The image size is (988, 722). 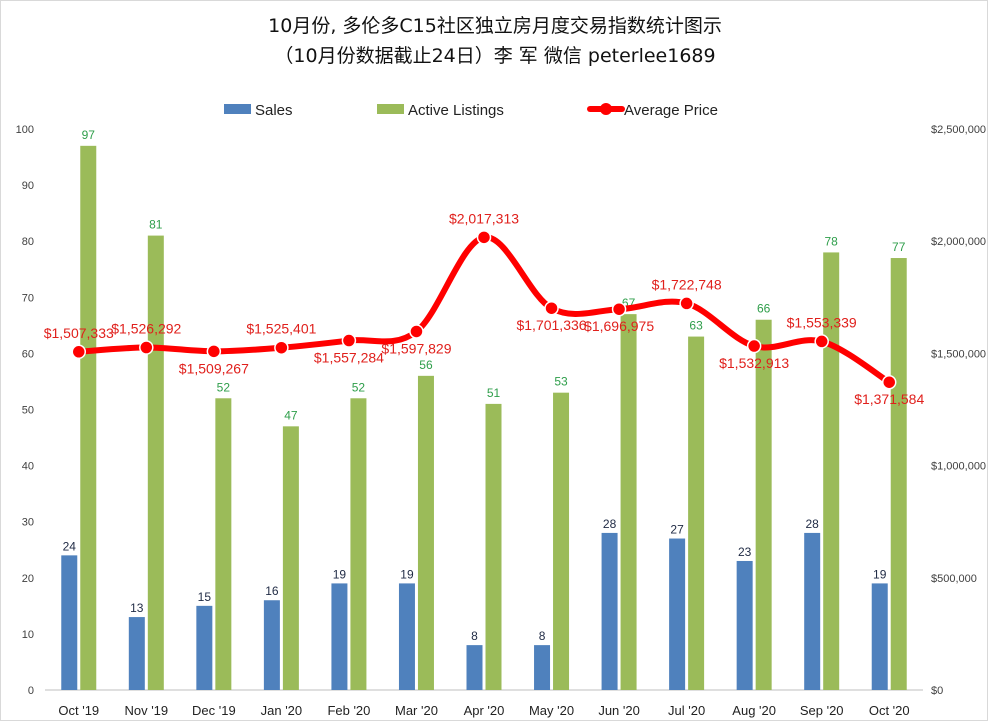 I want to click on x-axis-tick-label: Aug '20, so click(x=754, y=710).